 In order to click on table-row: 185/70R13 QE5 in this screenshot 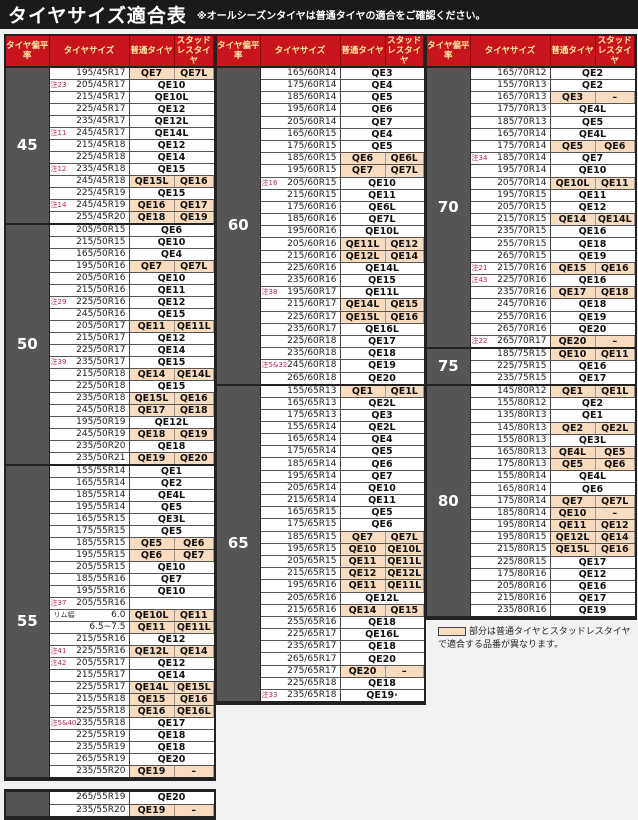, I will do `click(531, 122)`.